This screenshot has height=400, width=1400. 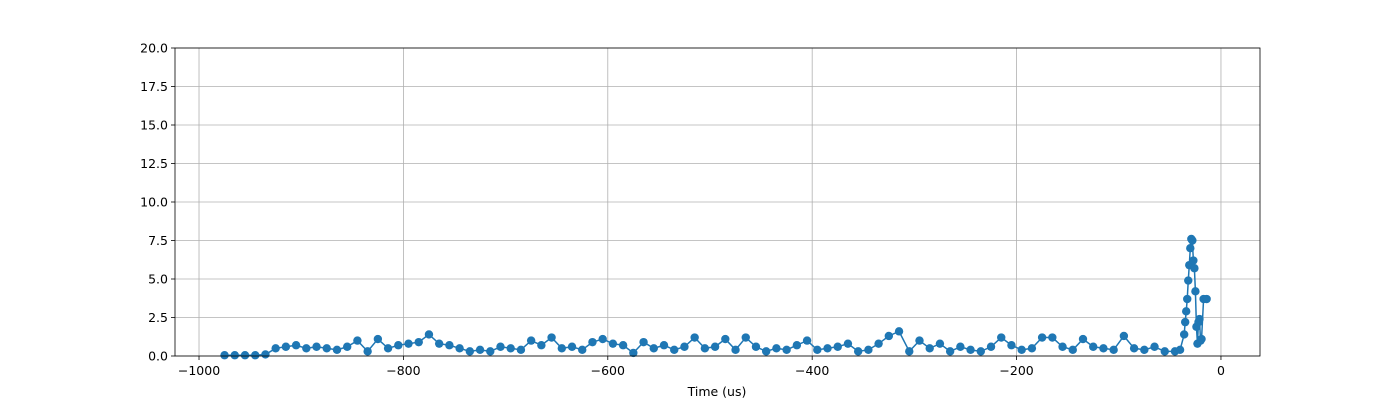 I want to click on x-tick-label: −200, so click(x=1016, y=370).